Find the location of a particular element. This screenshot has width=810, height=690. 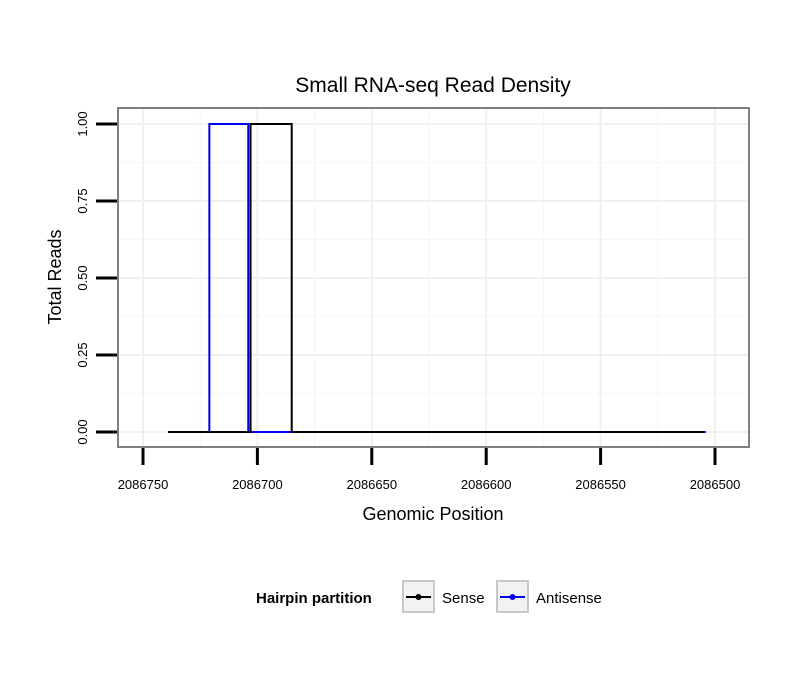

x-tick-label: 2086750 is located at coordinates (143, 484).